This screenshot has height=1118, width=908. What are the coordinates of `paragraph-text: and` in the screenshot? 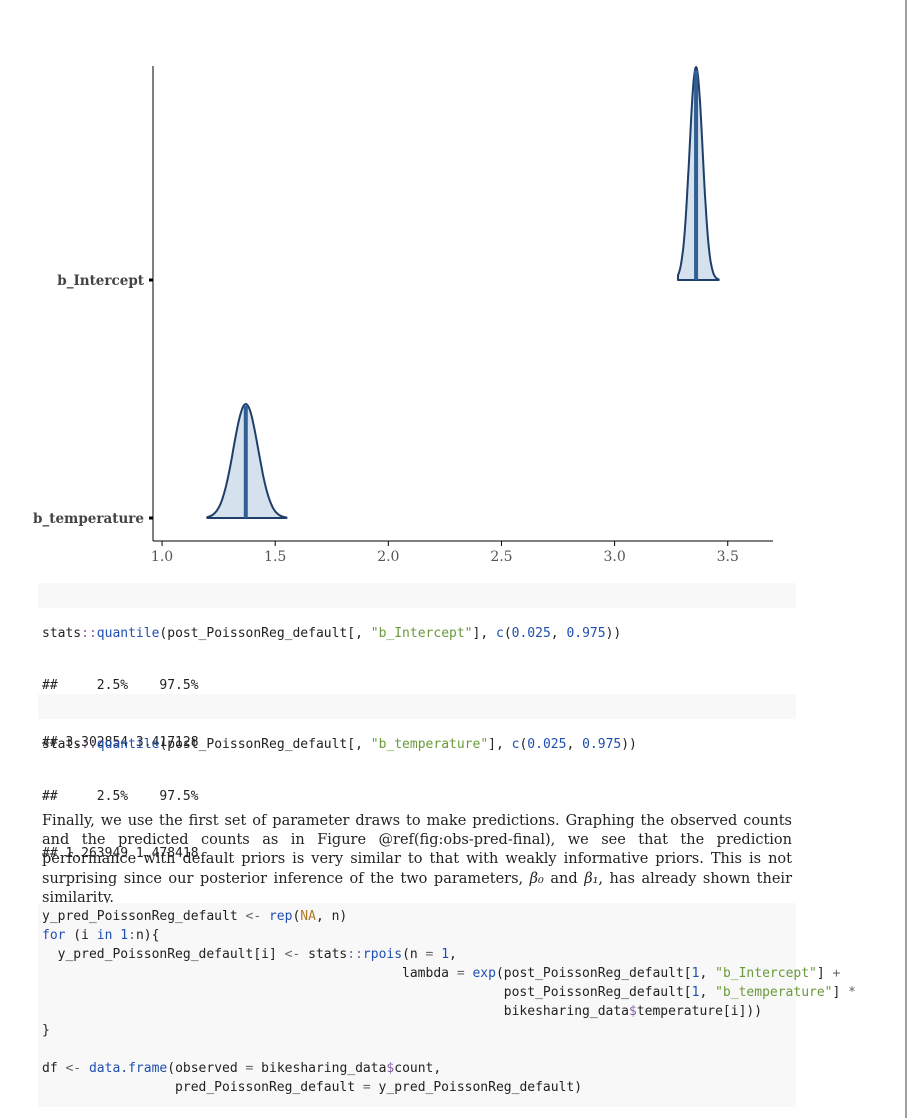 It's located at (564, 878).